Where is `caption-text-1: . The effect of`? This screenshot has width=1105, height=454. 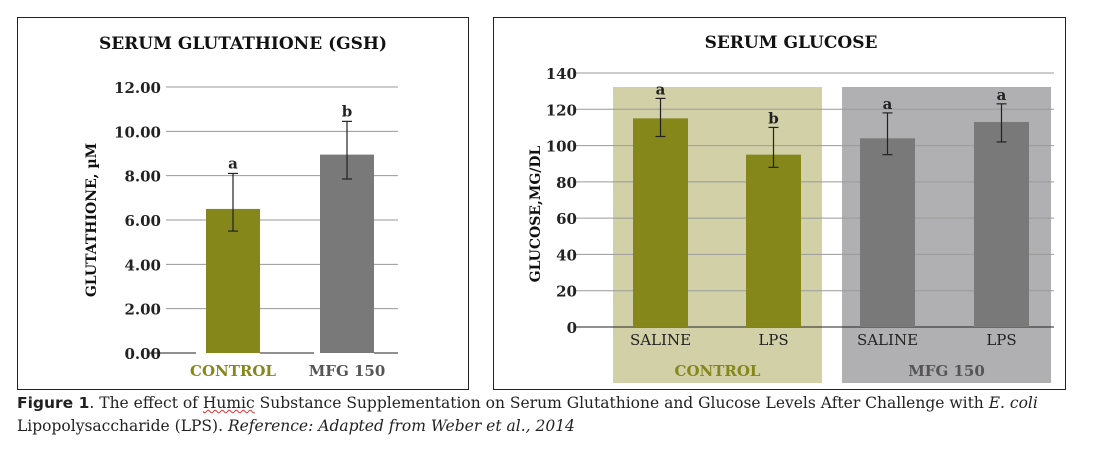 caption-text-1: . The effect of is located at coordinates (146, 403).